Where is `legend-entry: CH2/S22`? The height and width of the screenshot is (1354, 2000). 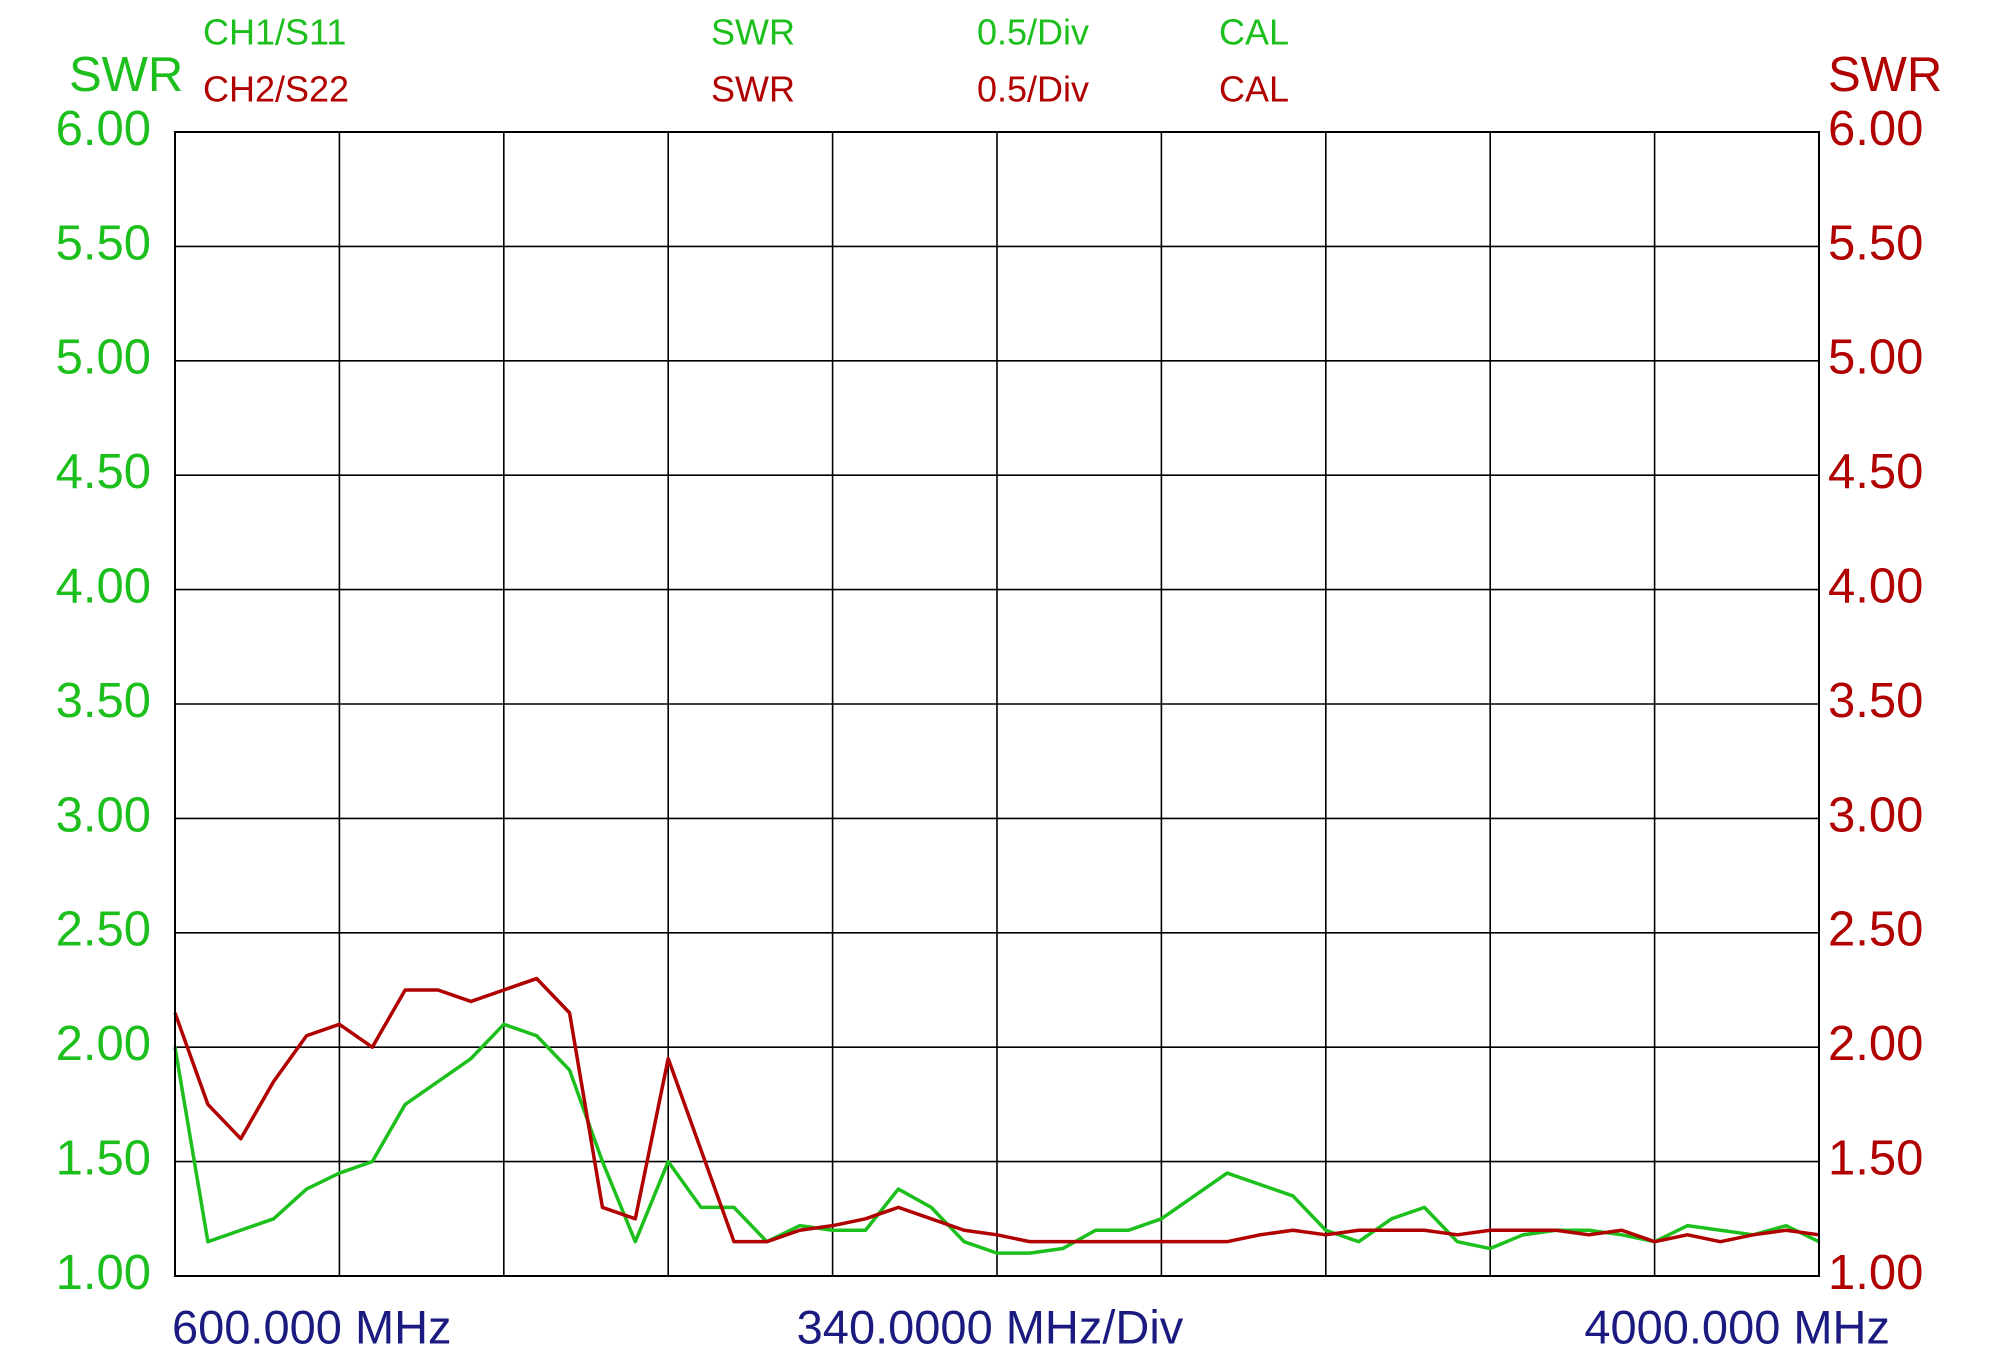
legend-entry: CH2/S22 is located at coordinates (276, 89).